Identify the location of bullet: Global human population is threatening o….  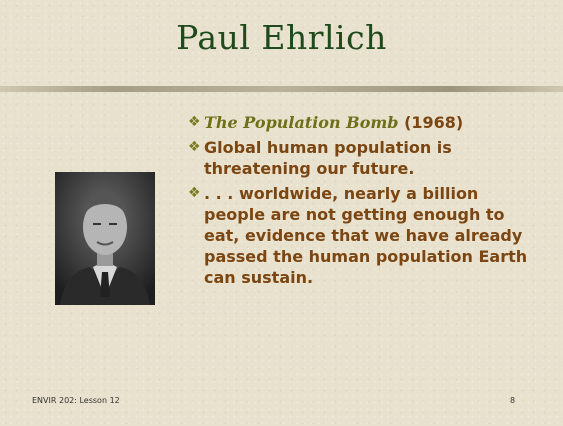
(360, 158).